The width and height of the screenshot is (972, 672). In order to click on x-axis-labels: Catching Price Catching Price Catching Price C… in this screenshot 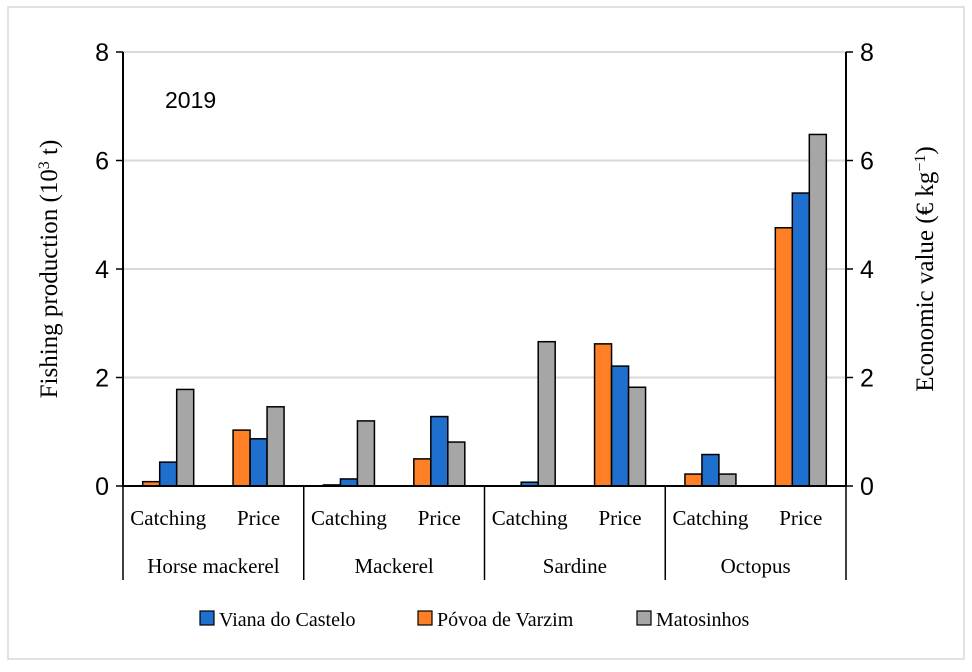, I will do `click(476, 542)`.